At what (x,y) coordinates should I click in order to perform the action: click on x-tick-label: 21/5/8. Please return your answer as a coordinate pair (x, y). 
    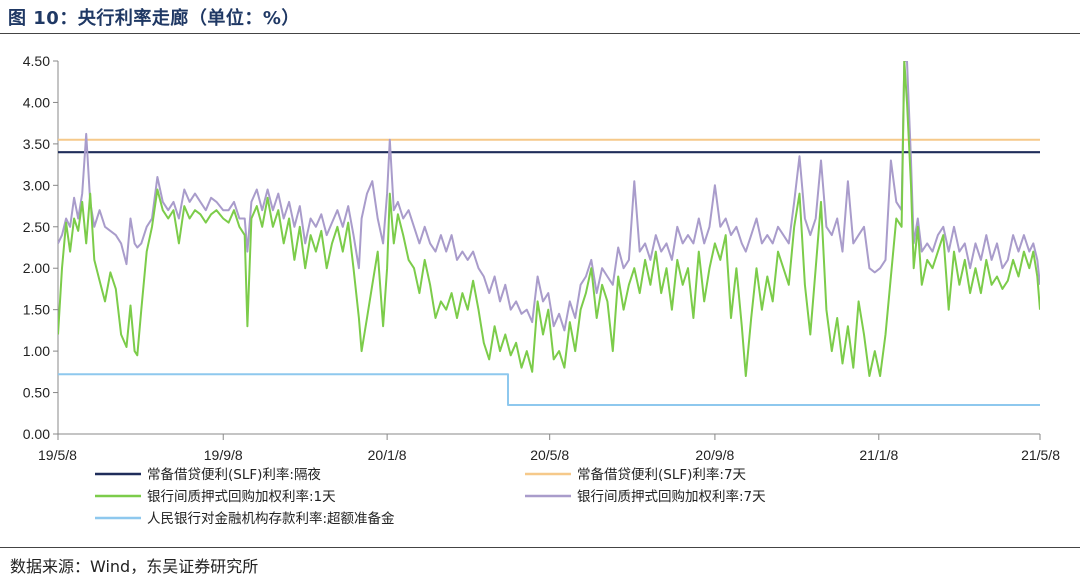
    Looking at the image, I should click on (1040, 455).